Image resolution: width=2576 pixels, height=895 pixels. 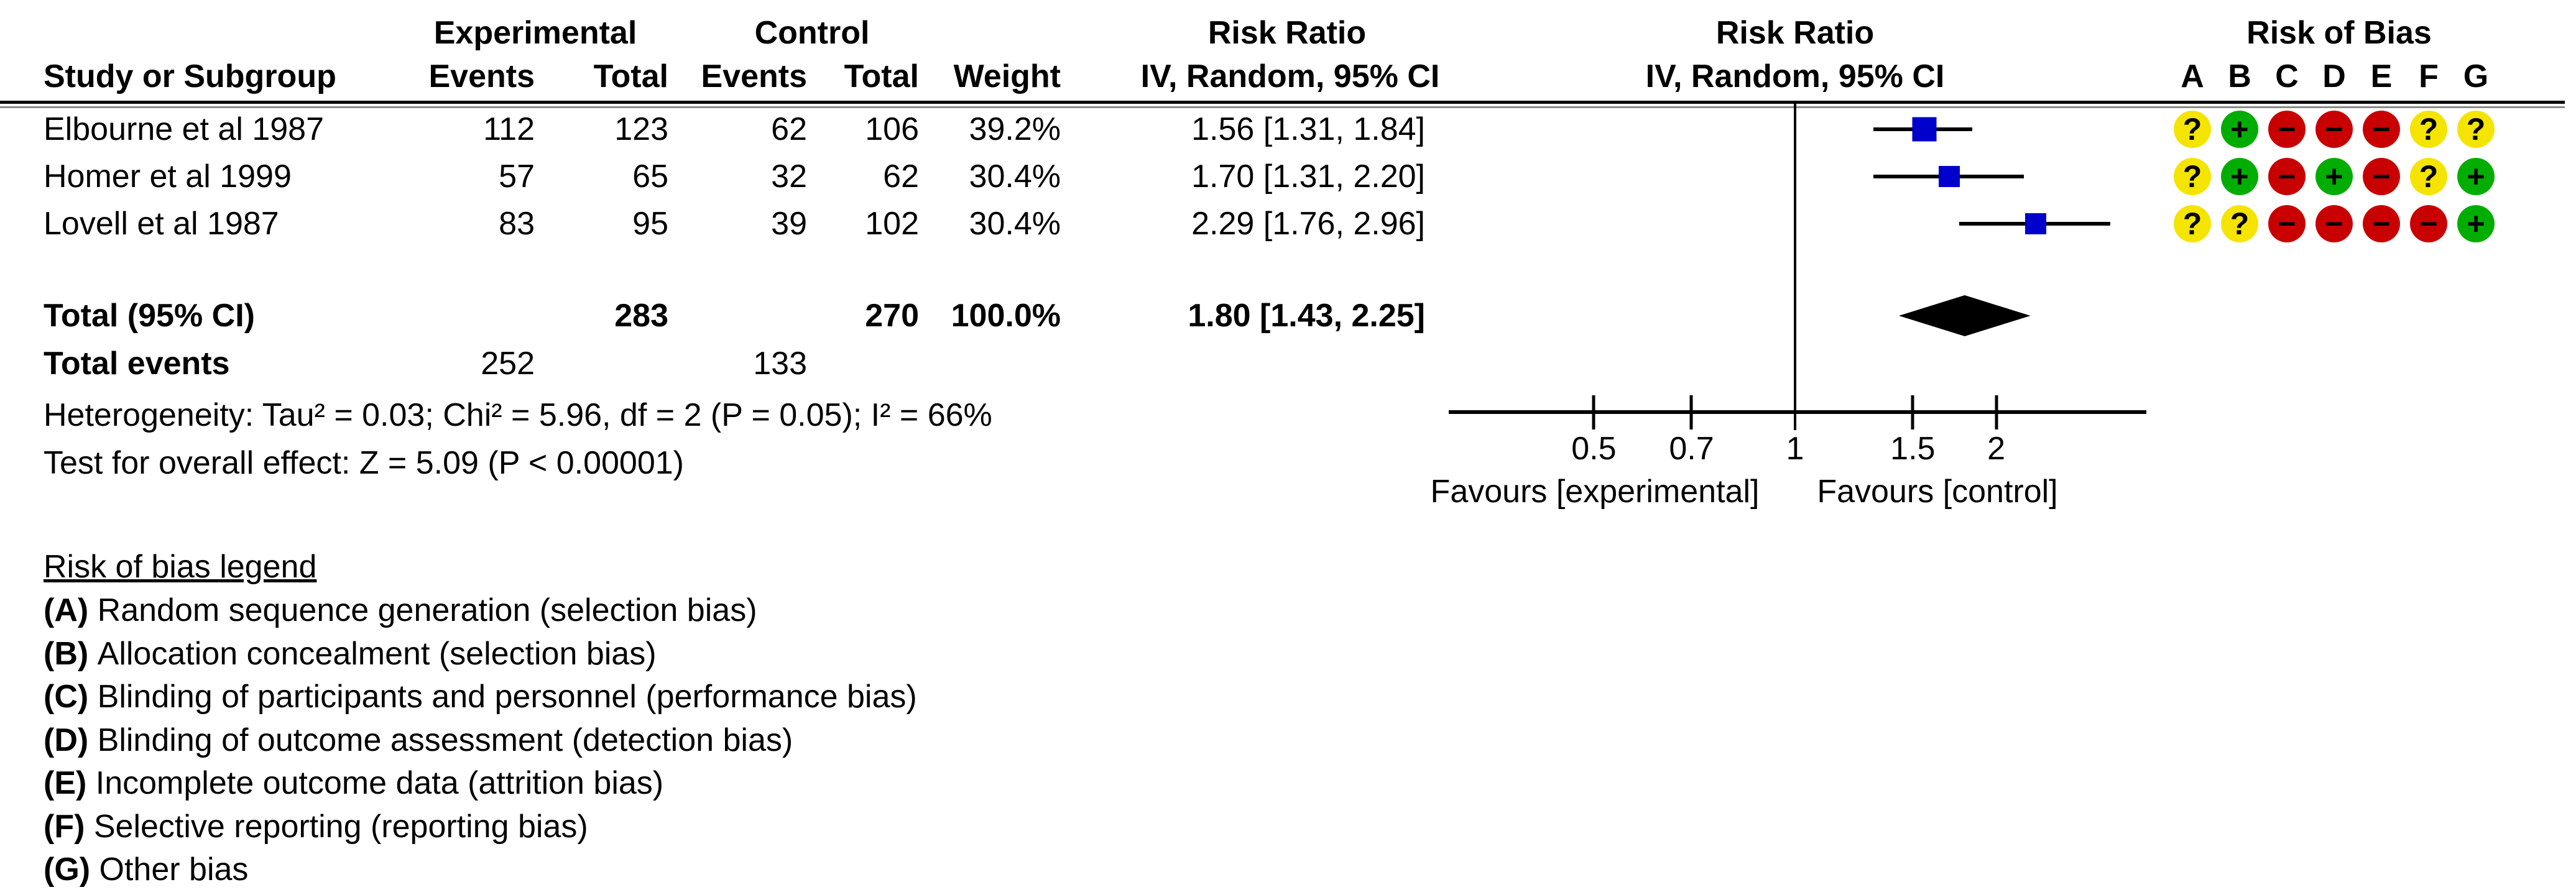 I want to click on rob-legend-item-text: Other bias, so click(x=174, y=869).